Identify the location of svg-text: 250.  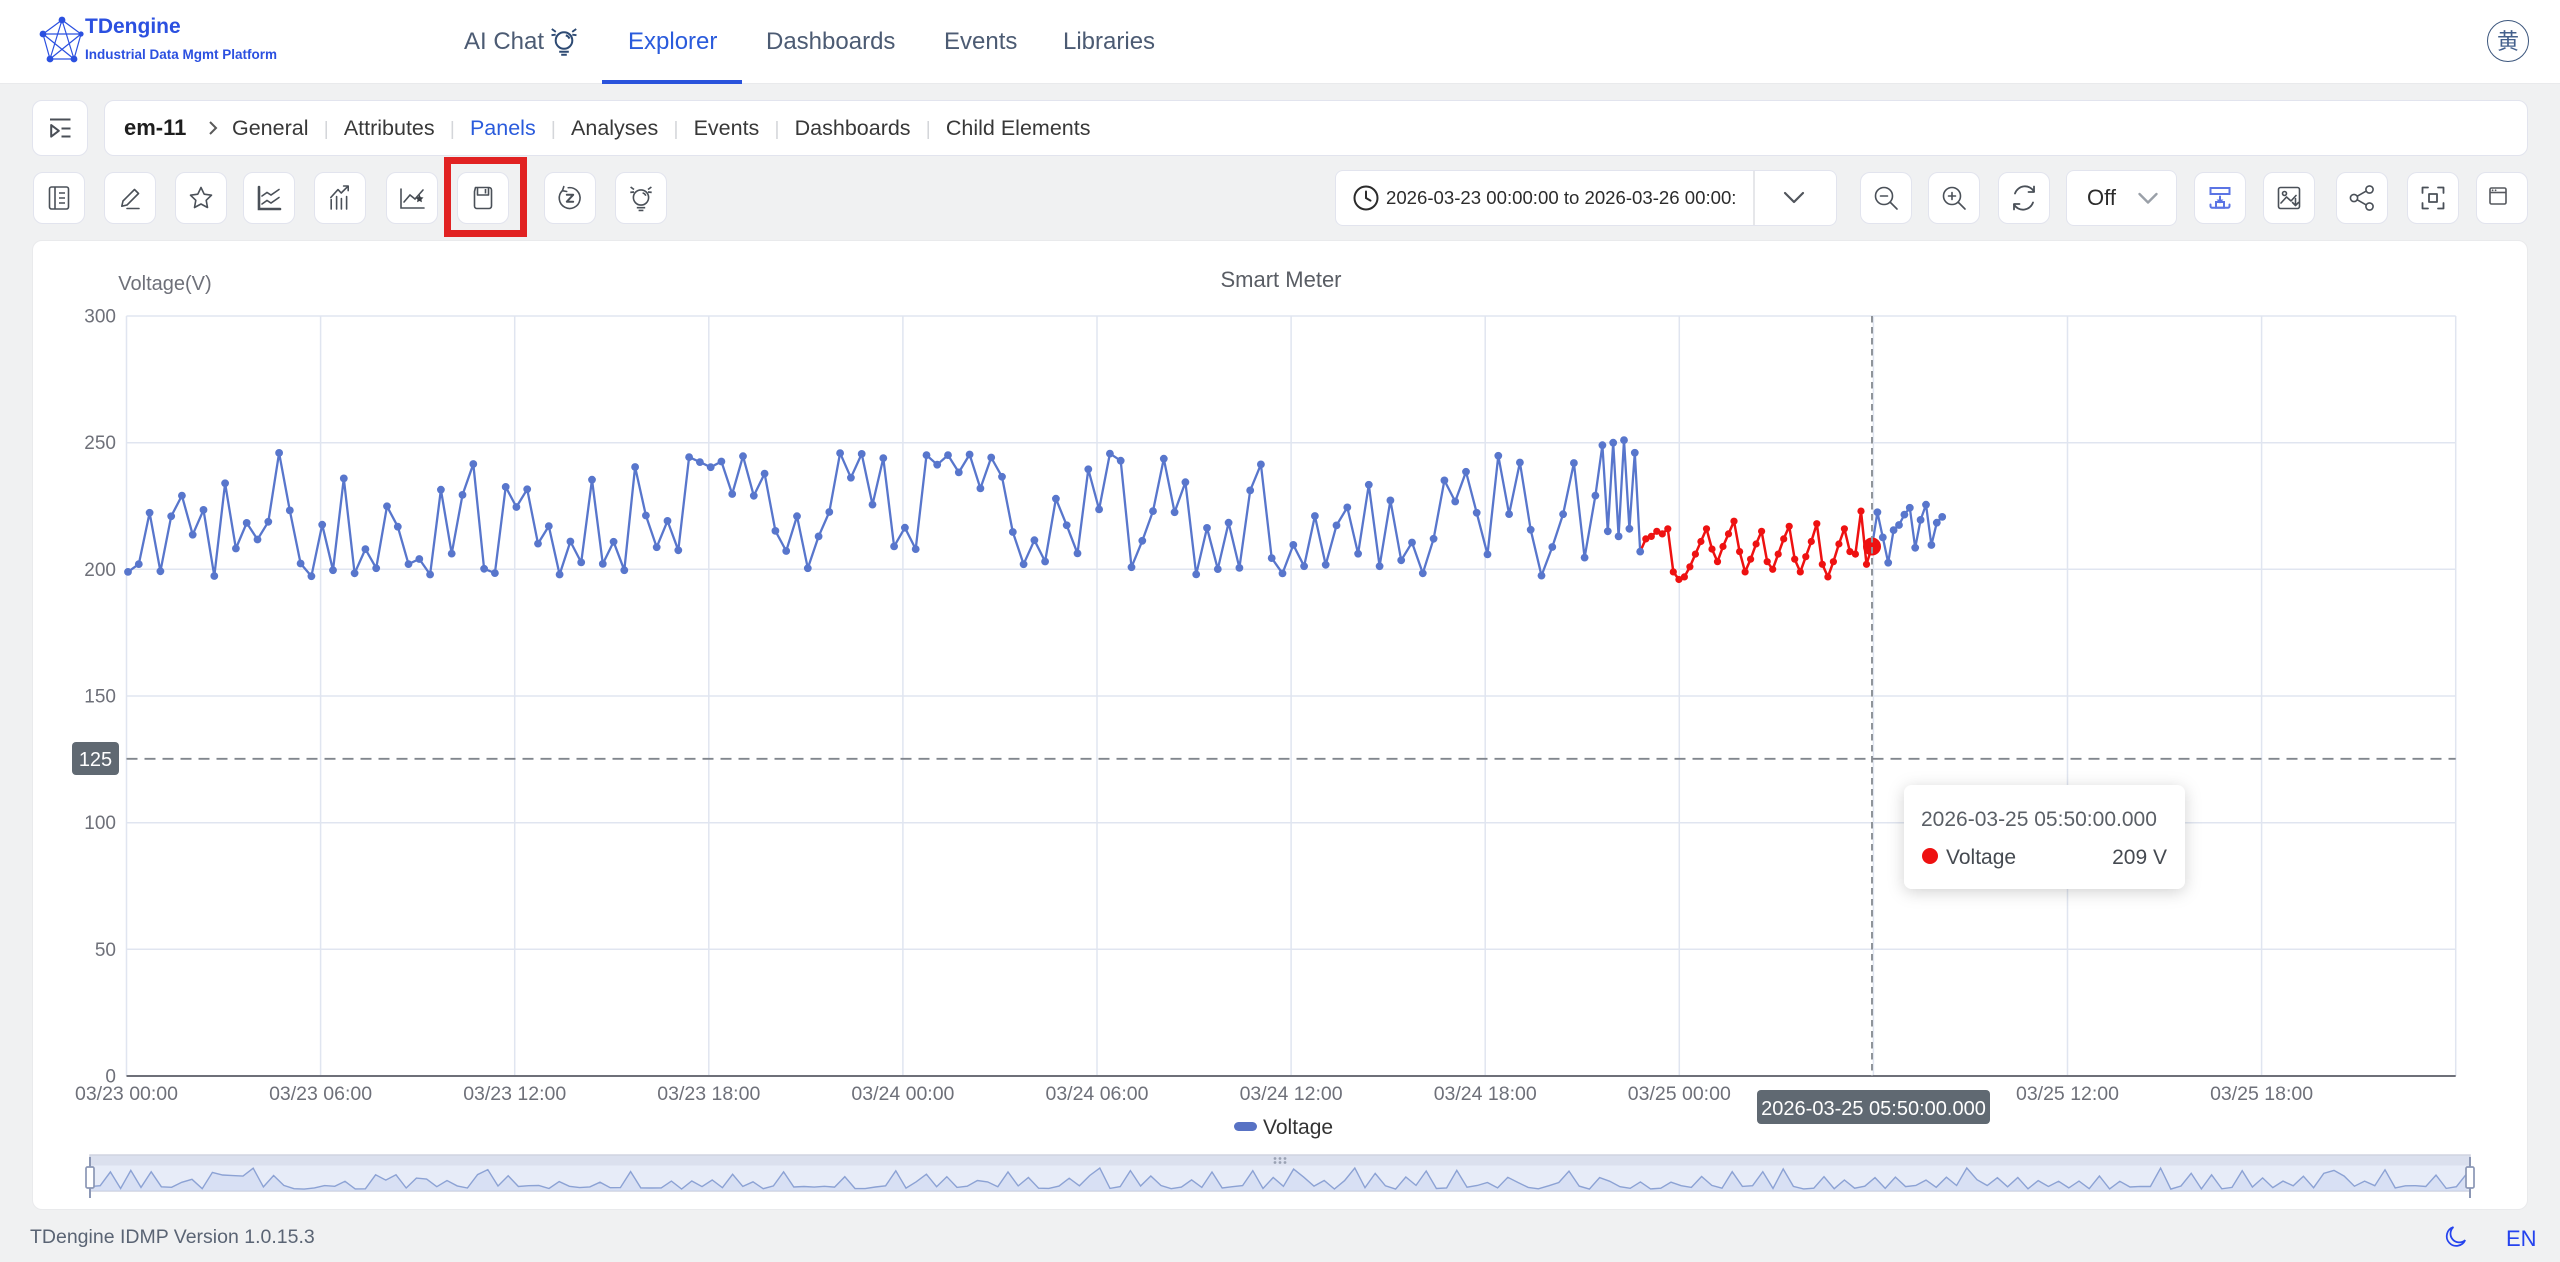
(100, 443).